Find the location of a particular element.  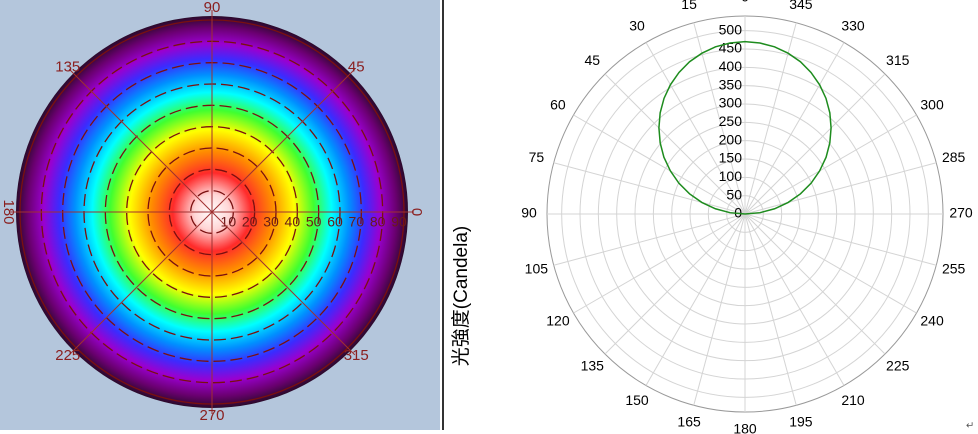

theta-tick-label: 165 is located at coordinates (689, 421).